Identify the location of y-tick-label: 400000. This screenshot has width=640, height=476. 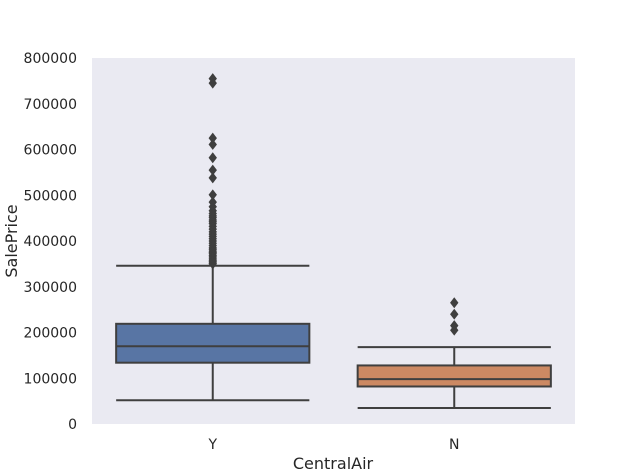
(50, 242).